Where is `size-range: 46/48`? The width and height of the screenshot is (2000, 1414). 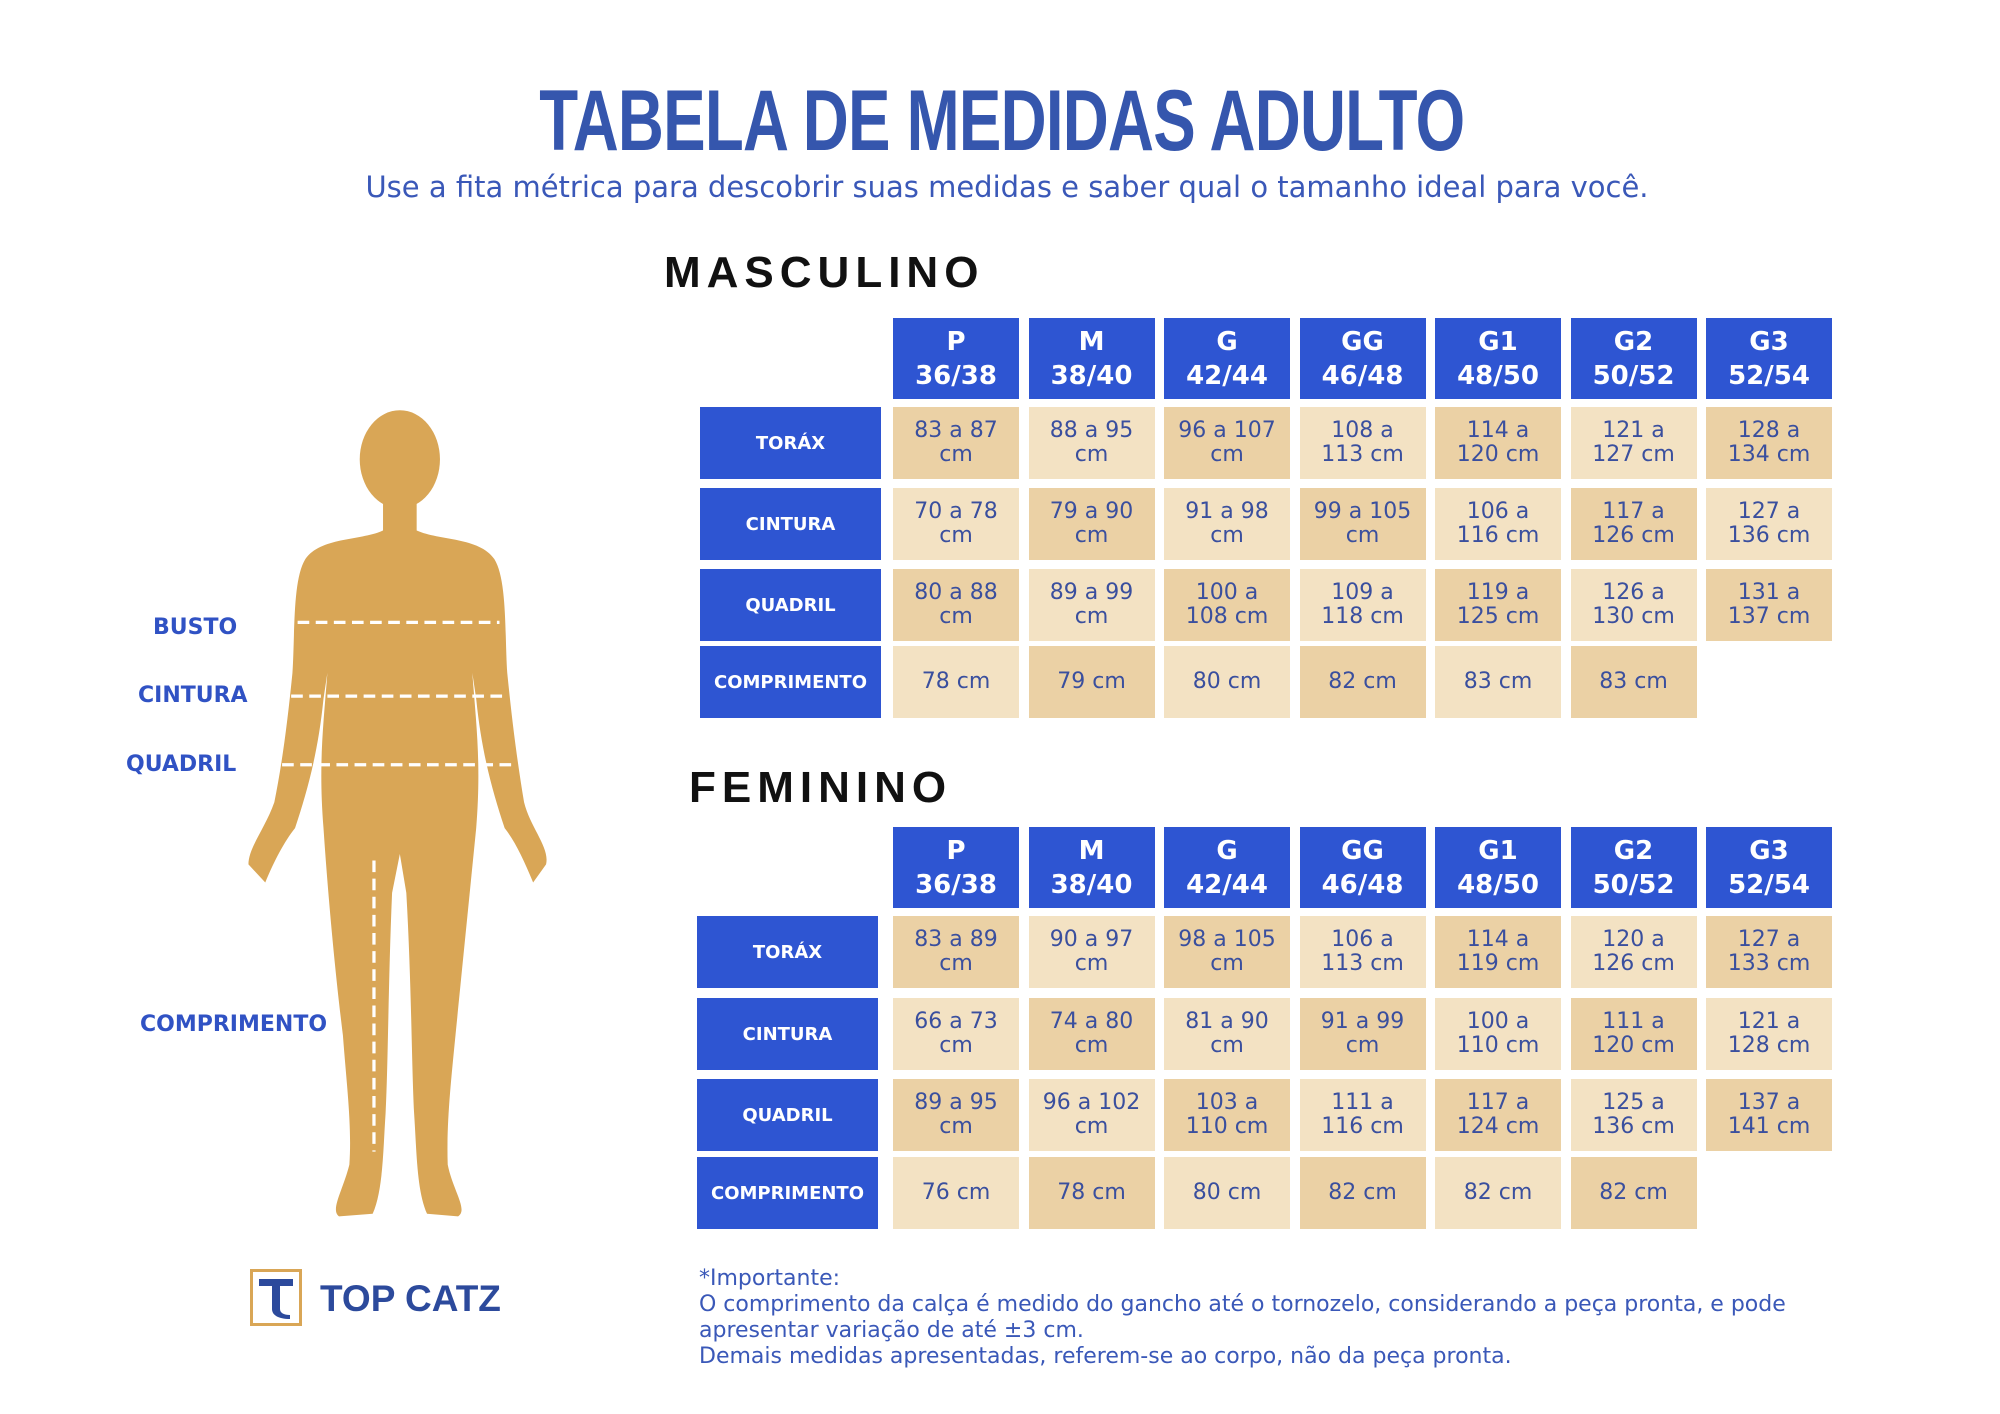
size-range: 46/48 is located at coordinates (1362, 884).